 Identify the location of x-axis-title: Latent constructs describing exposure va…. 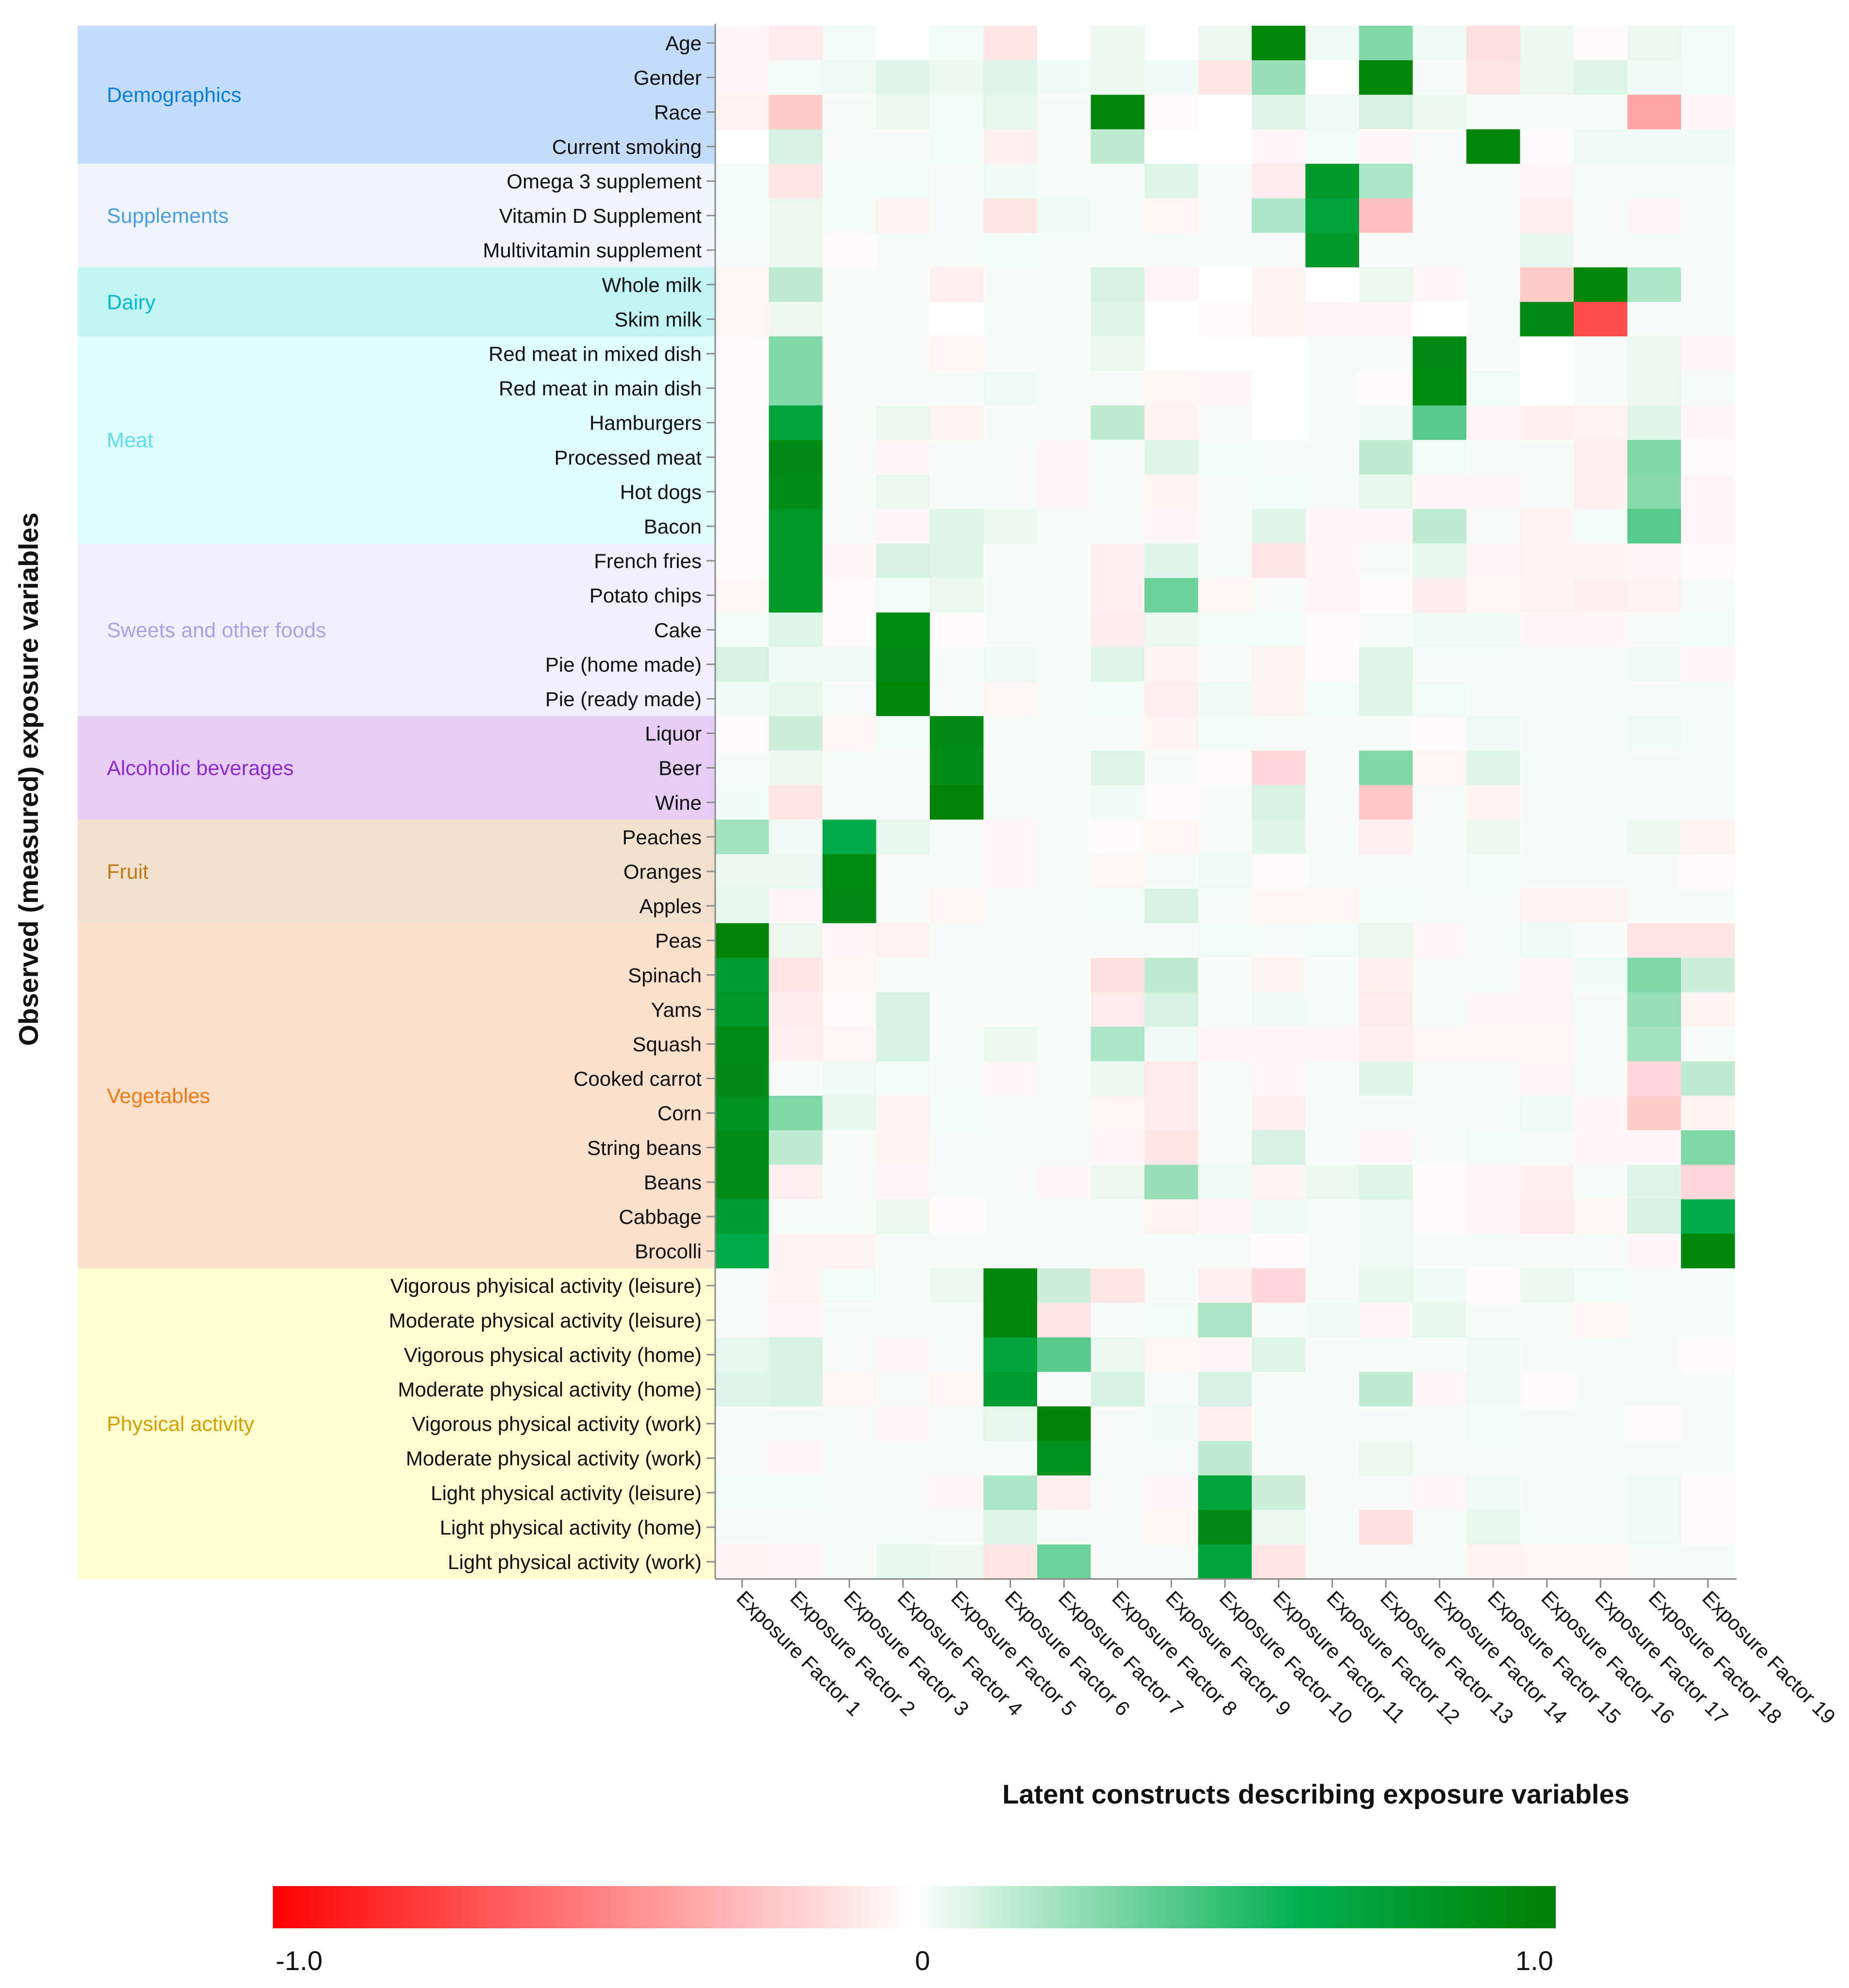
(1316, 1794).